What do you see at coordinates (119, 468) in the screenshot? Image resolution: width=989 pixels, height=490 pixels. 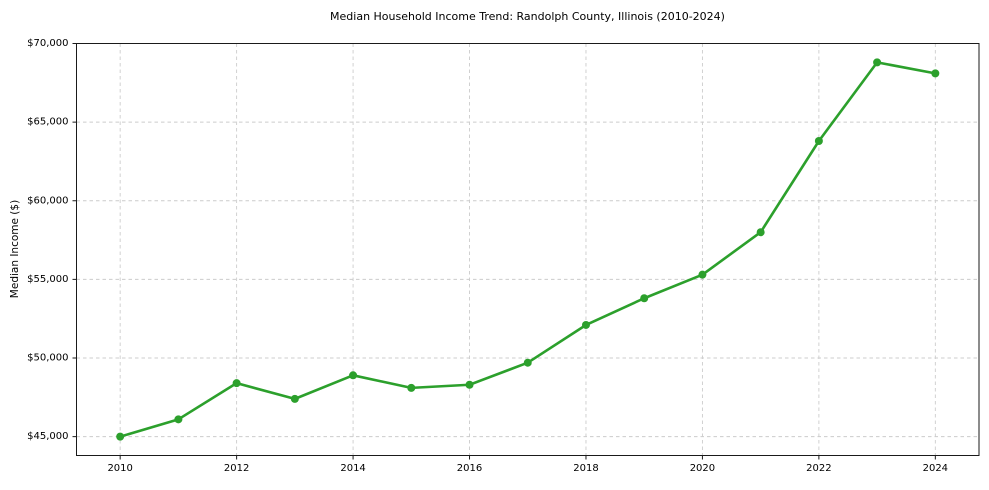 I see `x-tick-label: 2010` at bounding box center [119, 468].